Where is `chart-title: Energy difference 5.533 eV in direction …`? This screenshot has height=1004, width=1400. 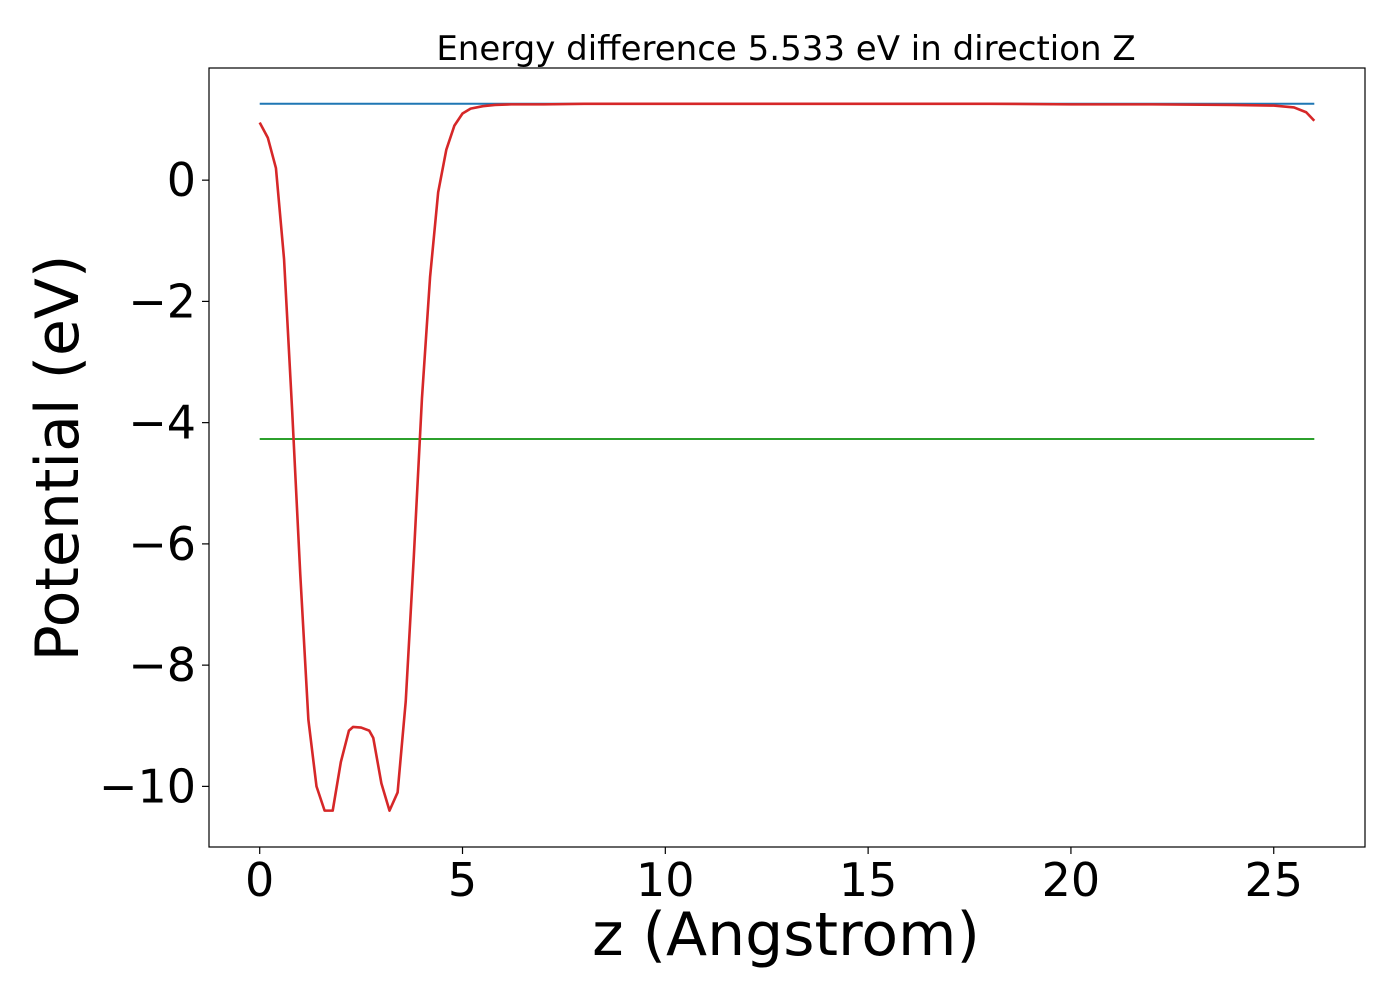 chart-title: Energy difference 5.533 eV in direction … is located at coordinates (785, 49).